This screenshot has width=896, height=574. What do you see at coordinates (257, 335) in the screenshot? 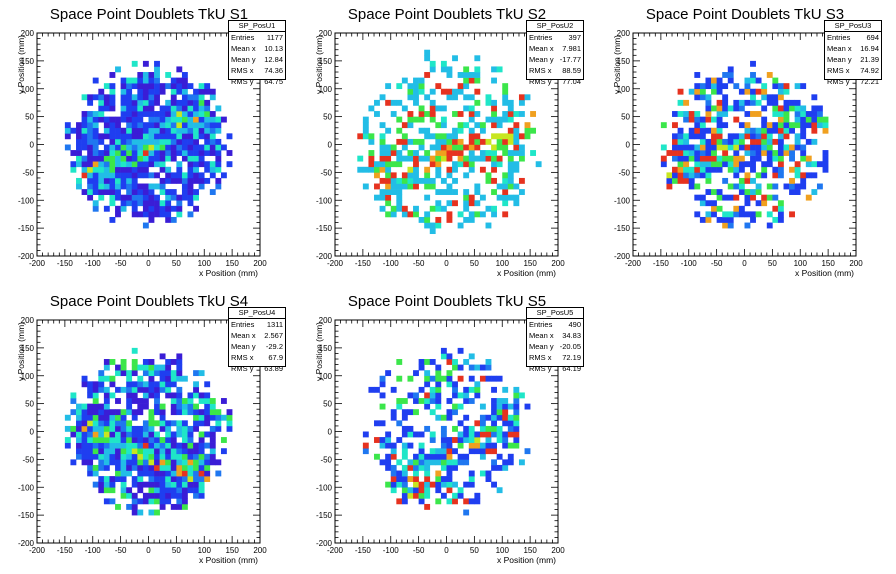
I see `stats-row: Mean x 2.567` at bounding box center [257, 335].